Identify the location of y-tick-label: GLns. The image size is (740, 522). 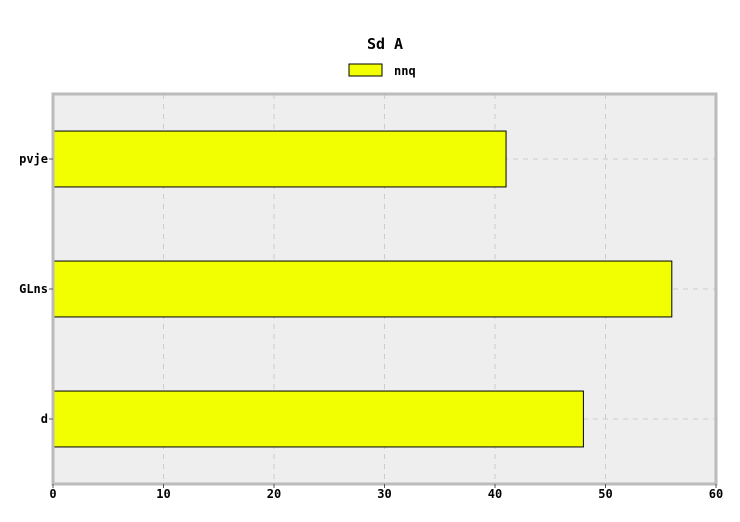
(33, 289).